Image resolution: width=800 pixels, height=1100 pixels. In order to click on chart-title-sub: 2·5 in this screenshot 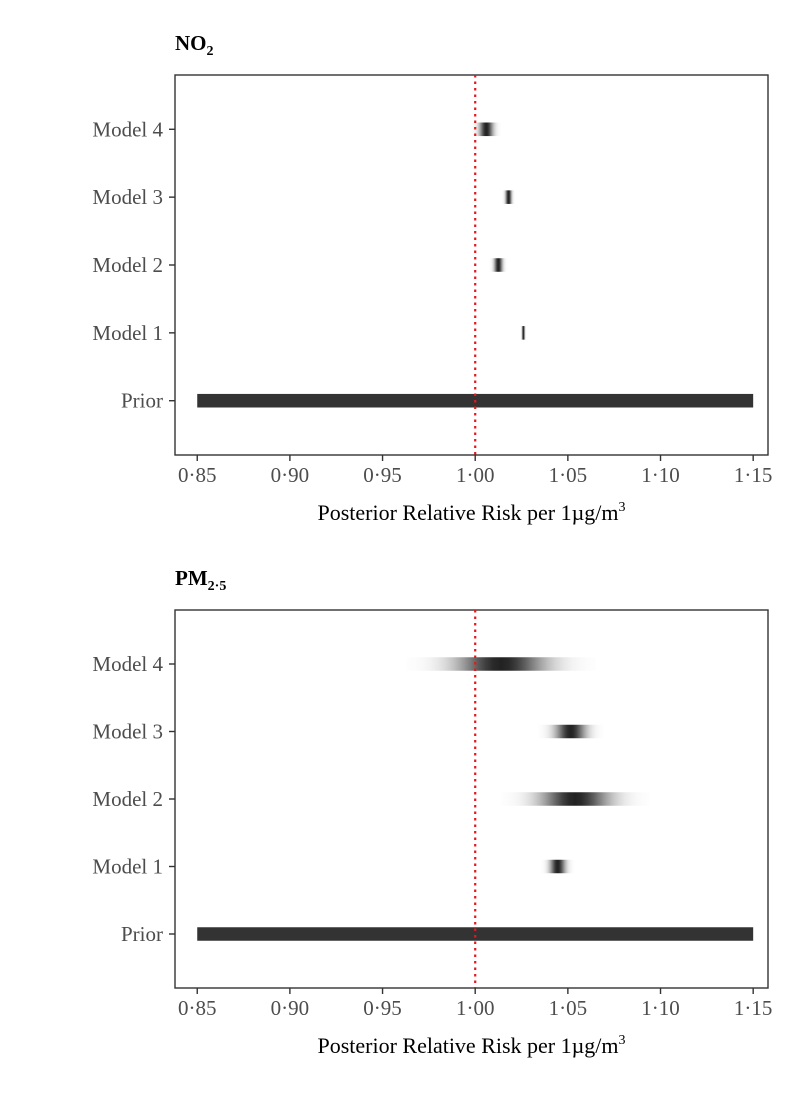, I will do `click(217, 586)`.